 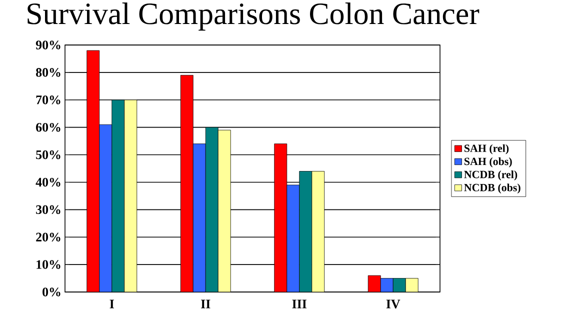 I want to click on y-tick-label: 20%, so click(x=48, y=237).